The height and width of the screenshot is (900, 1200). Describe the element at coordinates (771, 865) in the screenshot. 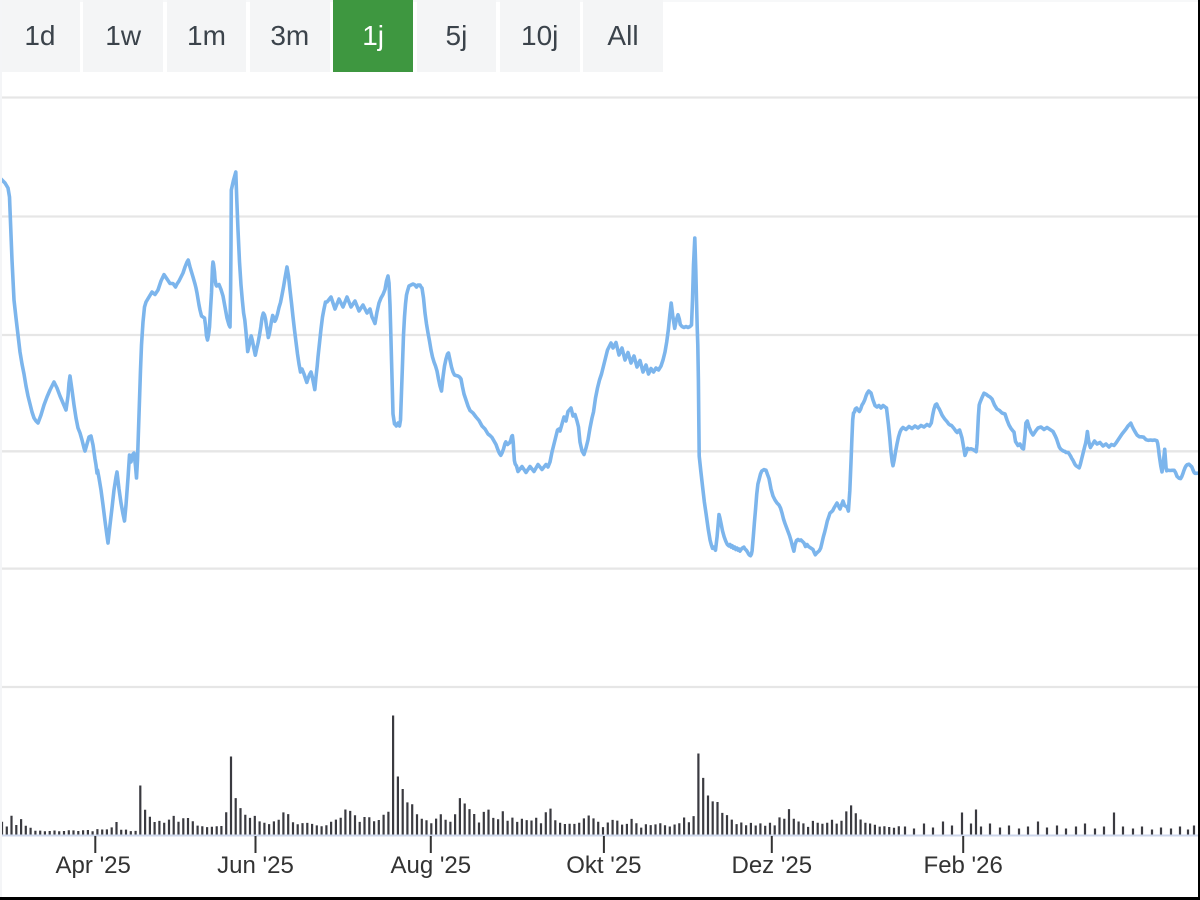

I see `svg-text: Dez '25` at that location.